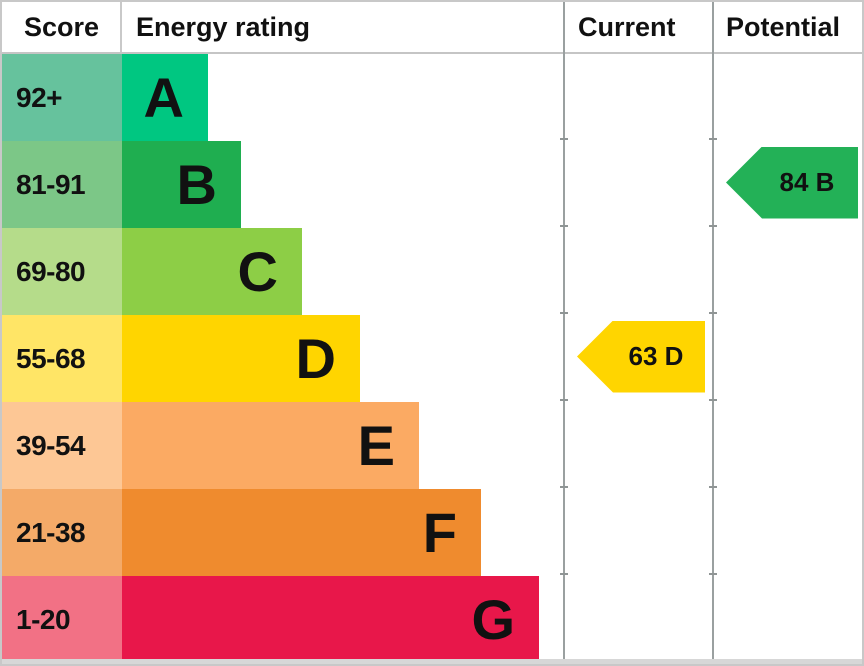  I want to click on score-range-e: 39-54, so click(62, 445).